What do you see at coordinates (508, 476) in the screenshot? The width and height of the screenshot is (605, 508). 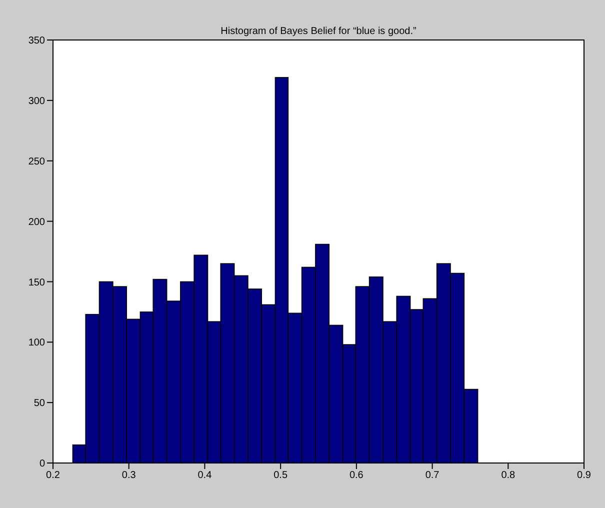 I see `x-tick-label: 0.8` at bounding box center [508, 476].